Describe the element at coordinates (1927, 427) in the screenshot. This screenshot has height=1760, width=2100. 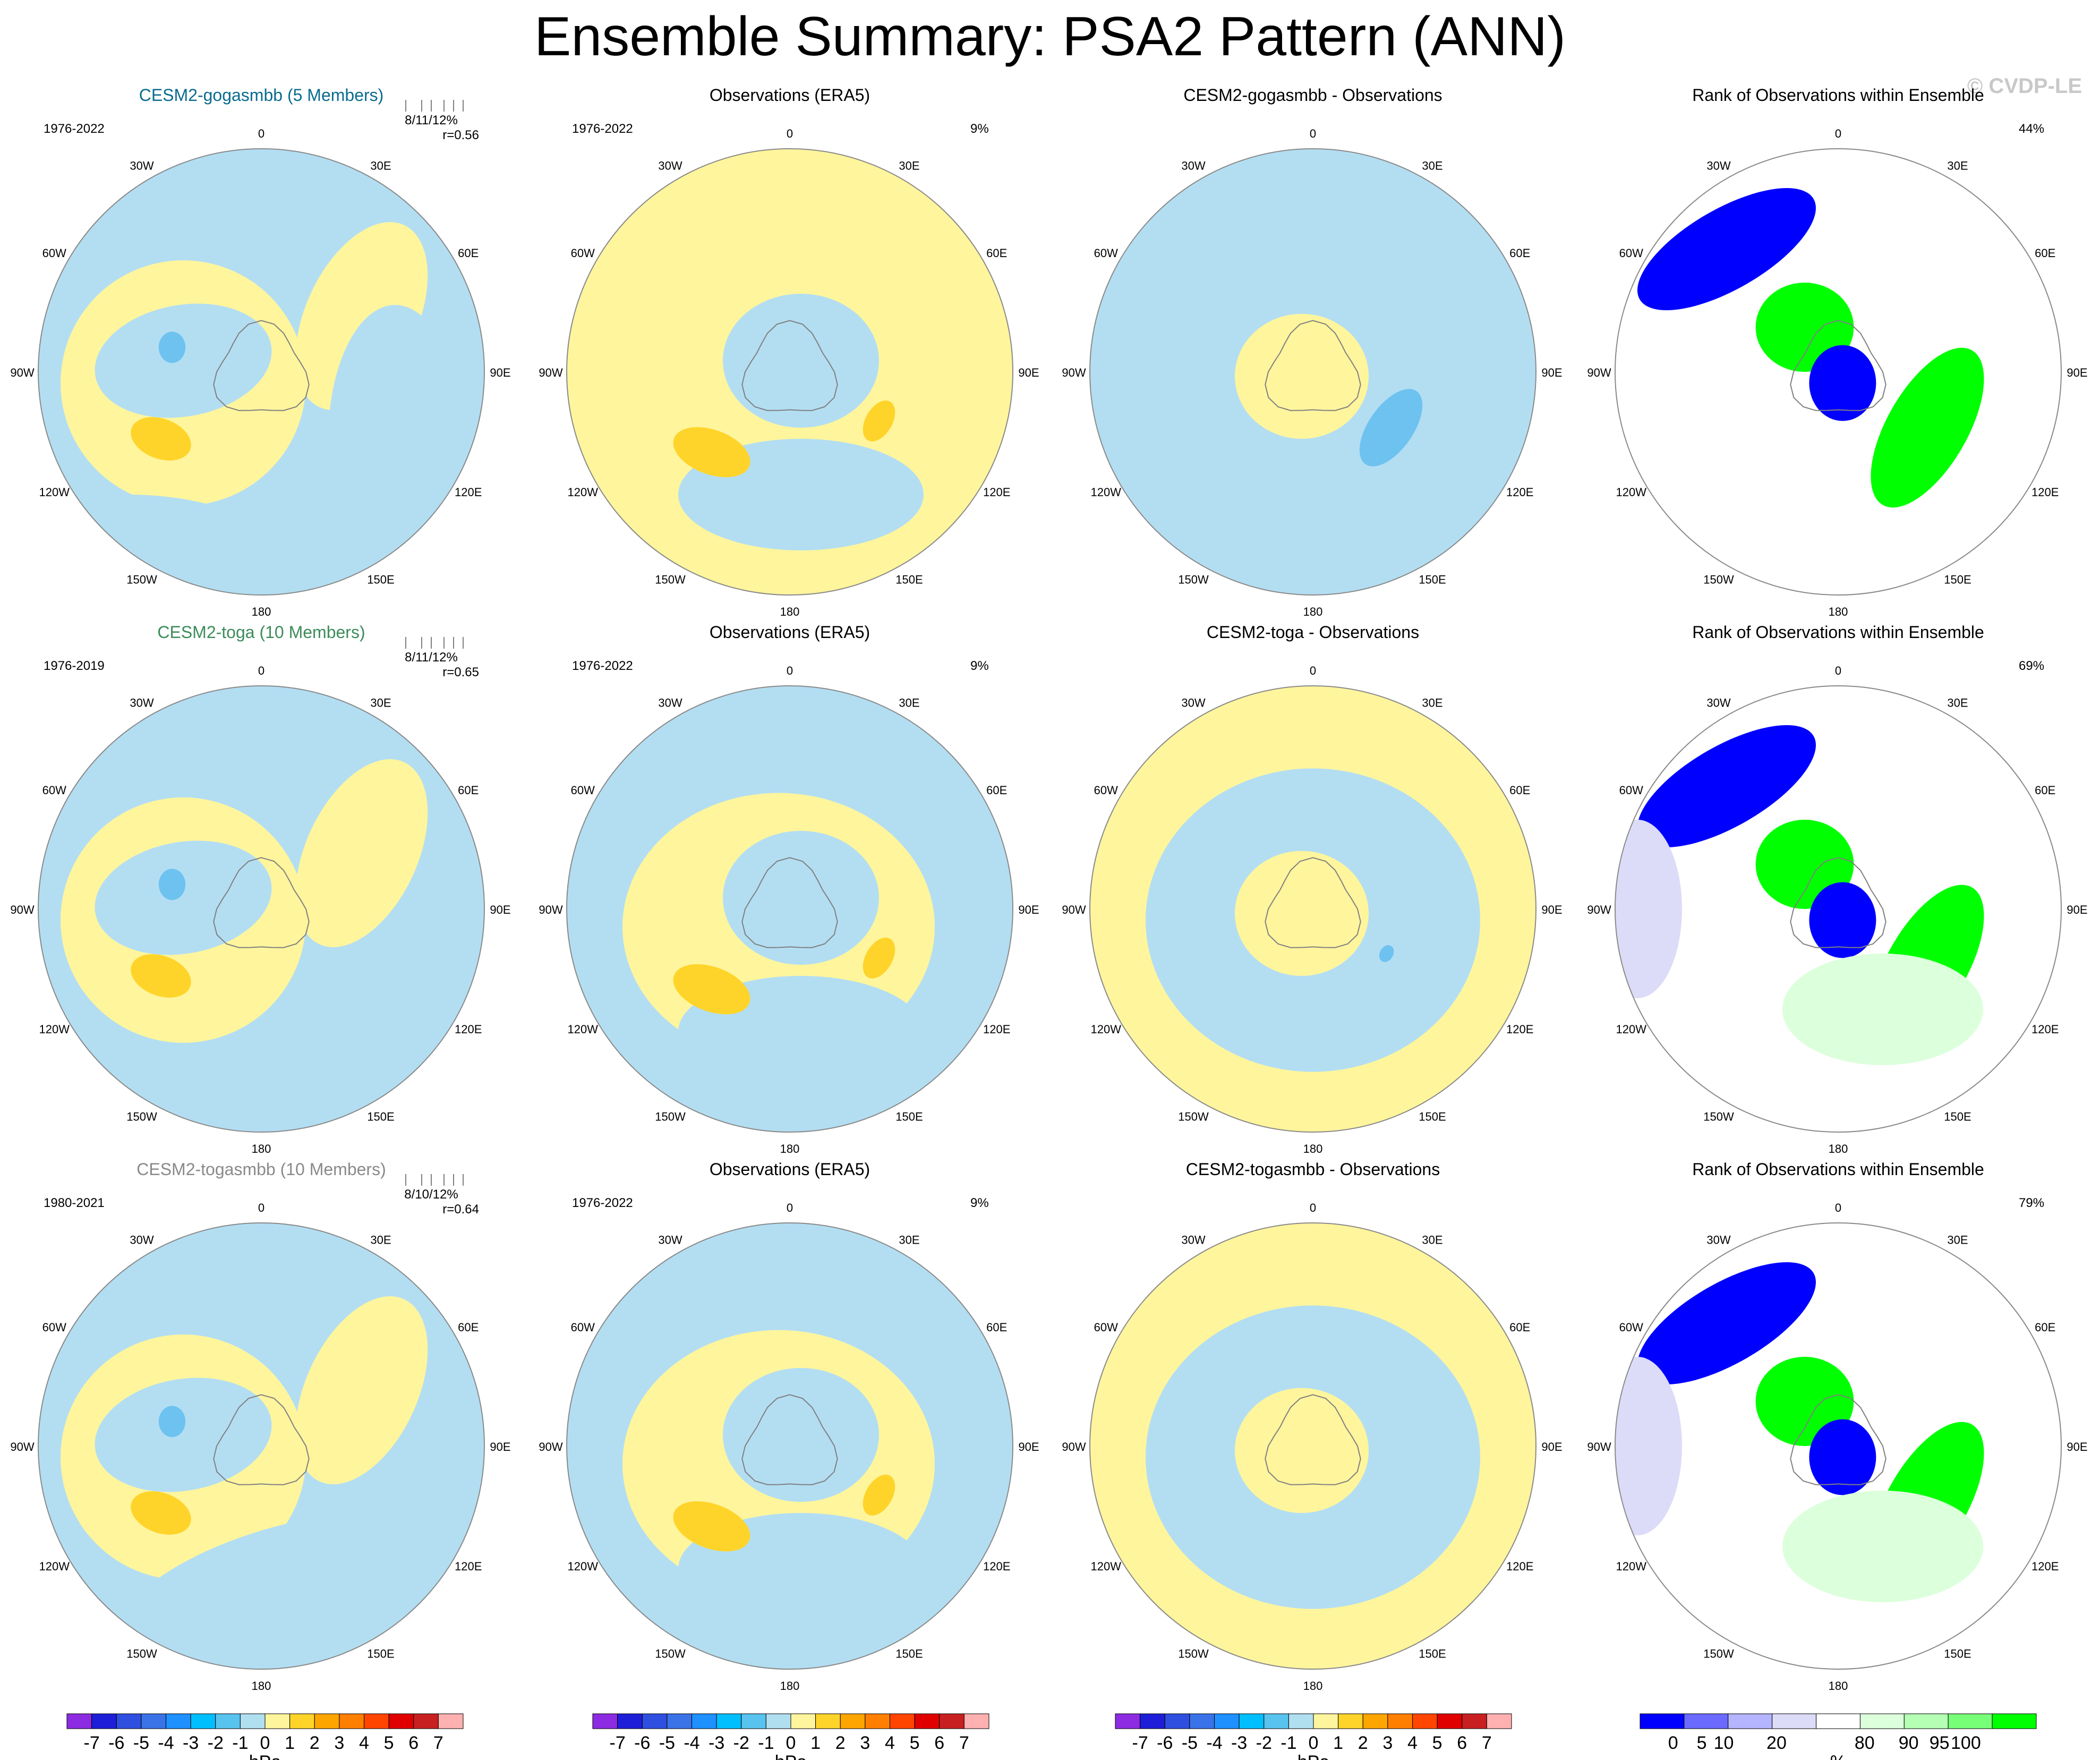
I see `rank-high-region` at that location.